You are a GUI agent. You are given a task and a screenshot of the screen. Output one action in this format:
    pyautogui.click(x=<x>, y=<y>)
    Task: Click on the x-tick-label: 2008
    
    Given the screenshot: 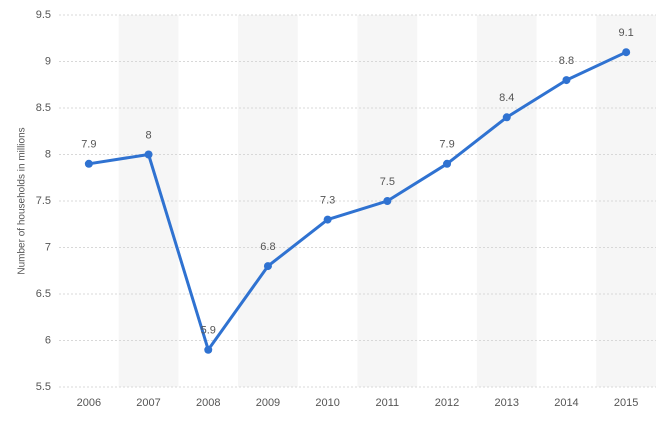 What is the action you would take?
    pyautogui.click(x=208, y=403)
    